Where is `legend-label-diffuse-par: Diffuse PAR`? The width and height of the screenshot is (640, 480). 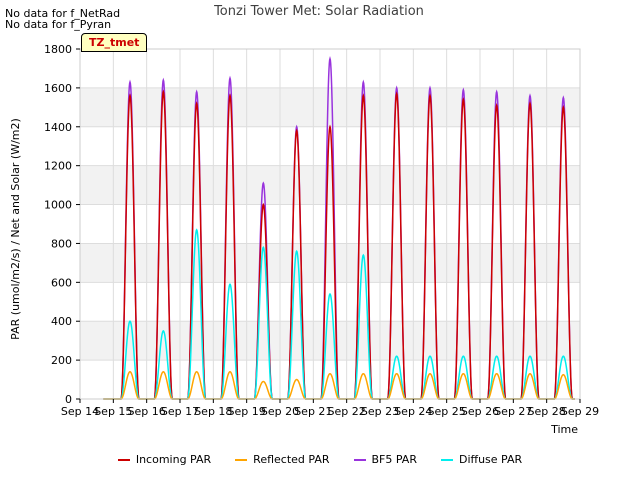 legend-label-diffuse-par: Diffuse PAR is located at coordinates (490, 459).